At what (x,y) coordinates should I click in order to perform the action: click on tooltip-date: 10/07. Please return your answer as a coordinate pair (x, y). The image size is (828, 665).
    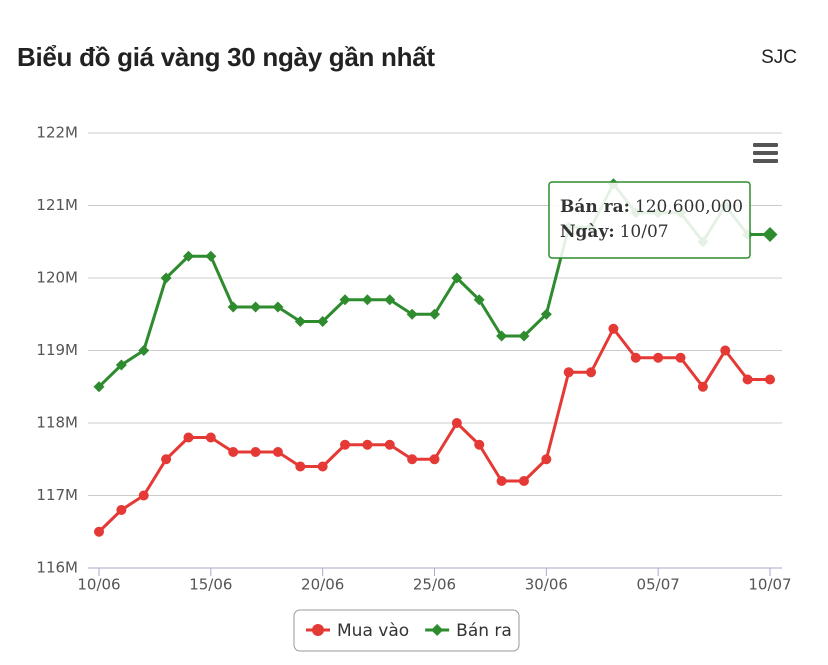
    Looking at the image, I should click on (644, 232).